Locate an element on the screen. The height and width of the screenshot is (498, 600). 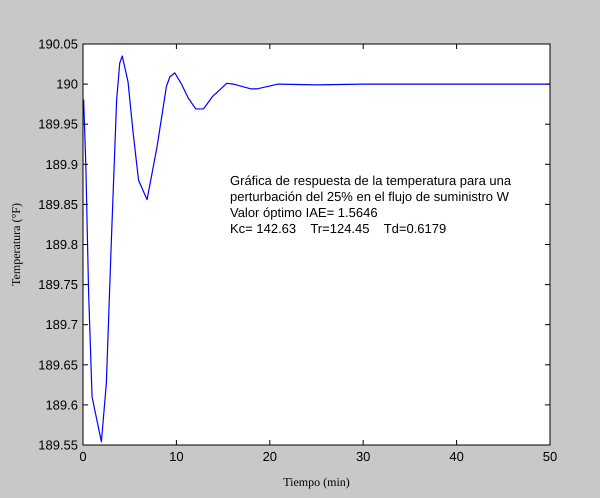
x-axis-title: Tiempo (min) is located at coordinates (316, 482).